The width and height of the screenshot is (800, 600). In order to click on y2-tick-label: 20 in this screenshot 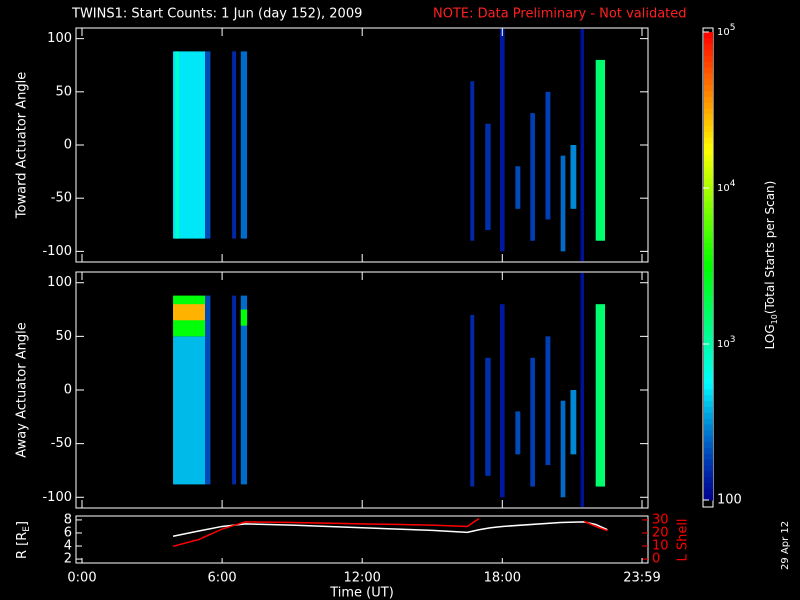, I will do `click(660, 532)`.